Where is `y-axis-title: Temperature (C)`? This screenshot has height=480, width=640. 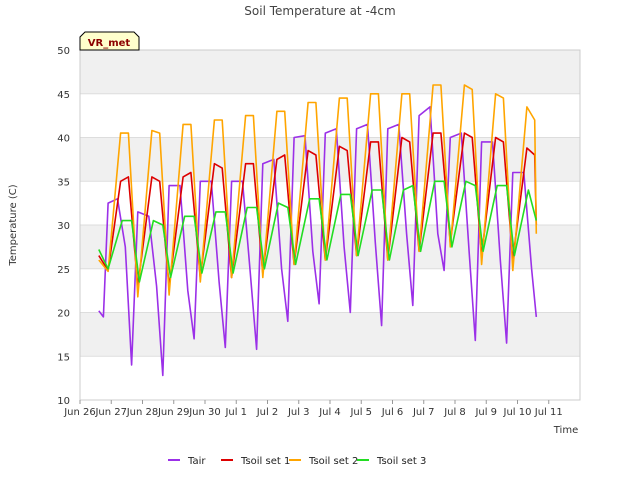 y-axis-title: Temperature (C) is located at coordinates (13, 225).